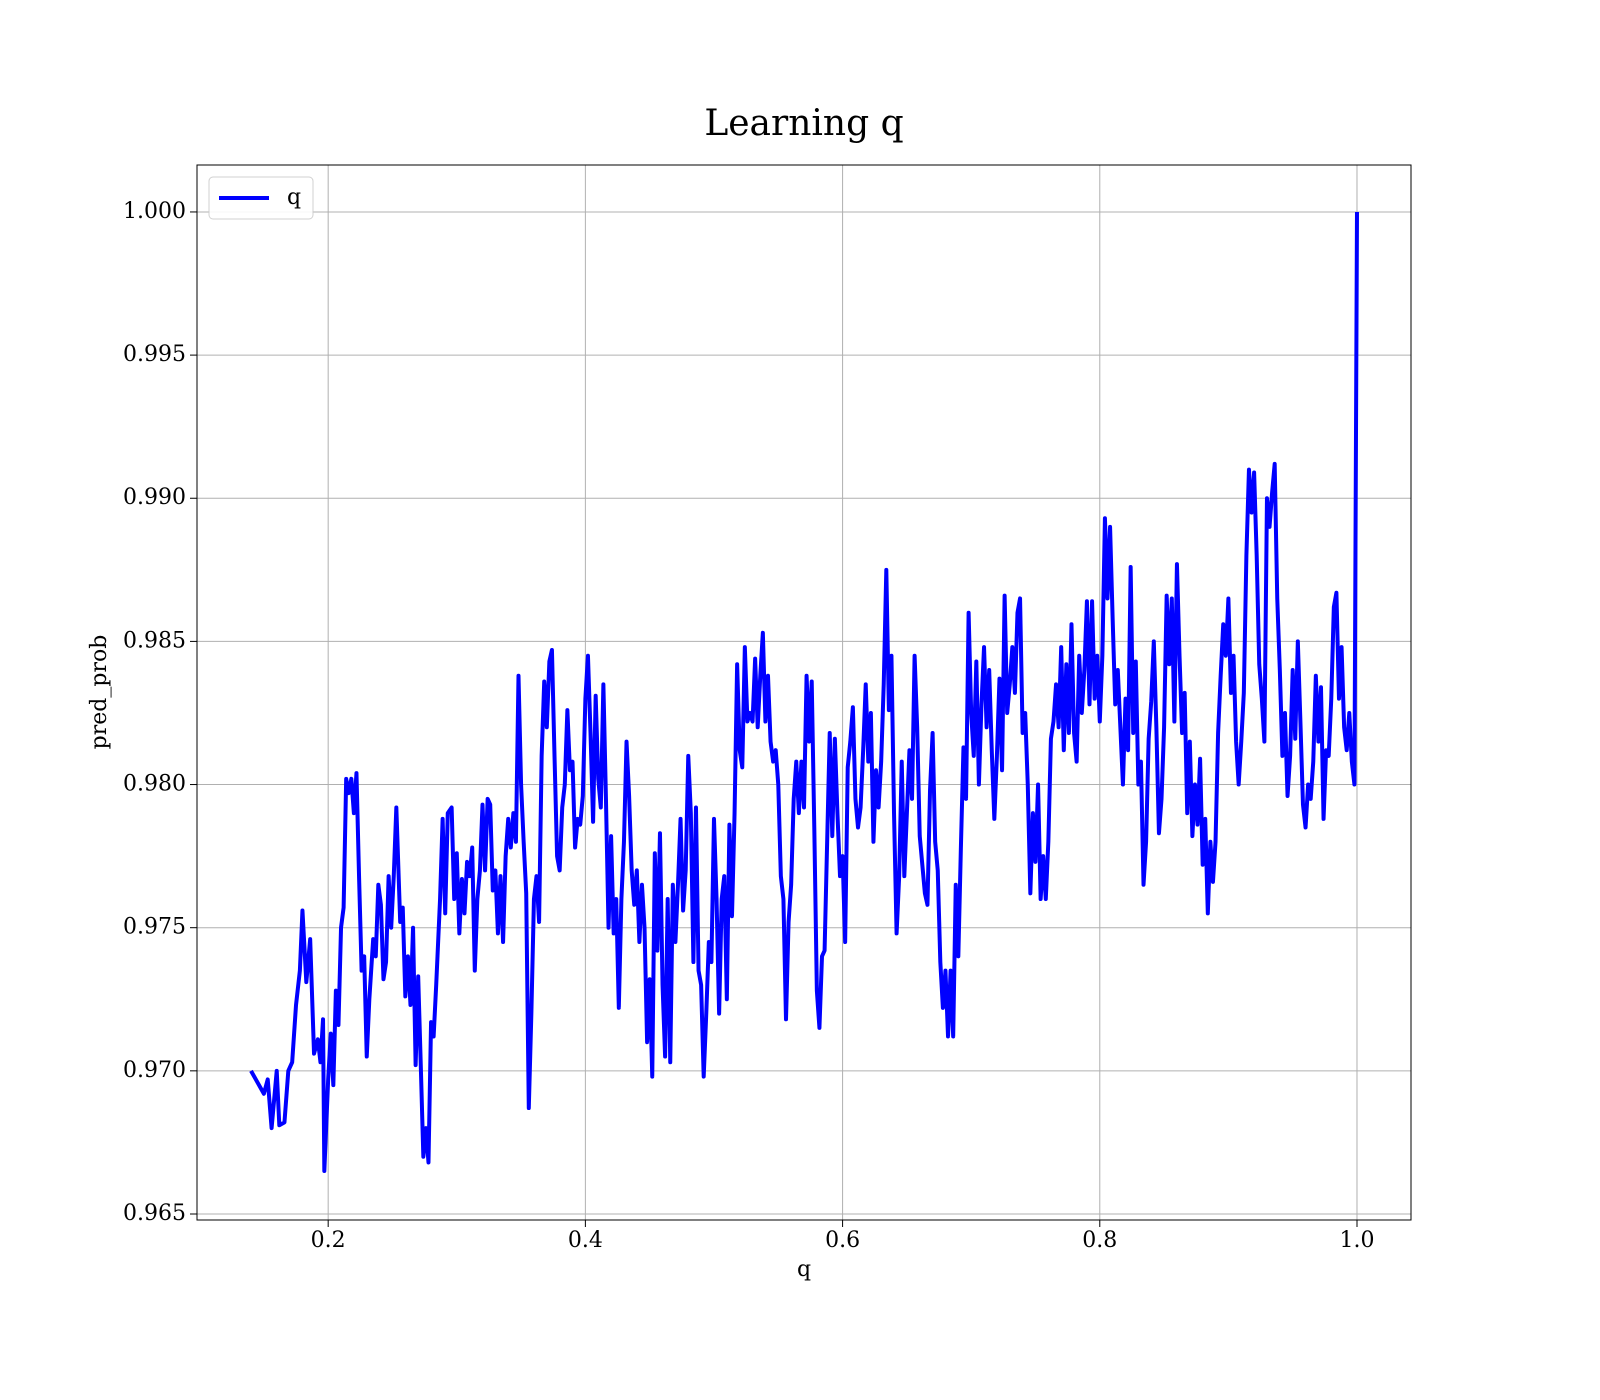 This screenshot has height=1400, width=1600. I want to click on y-tick-label: 0.970, so click(154, 1070).